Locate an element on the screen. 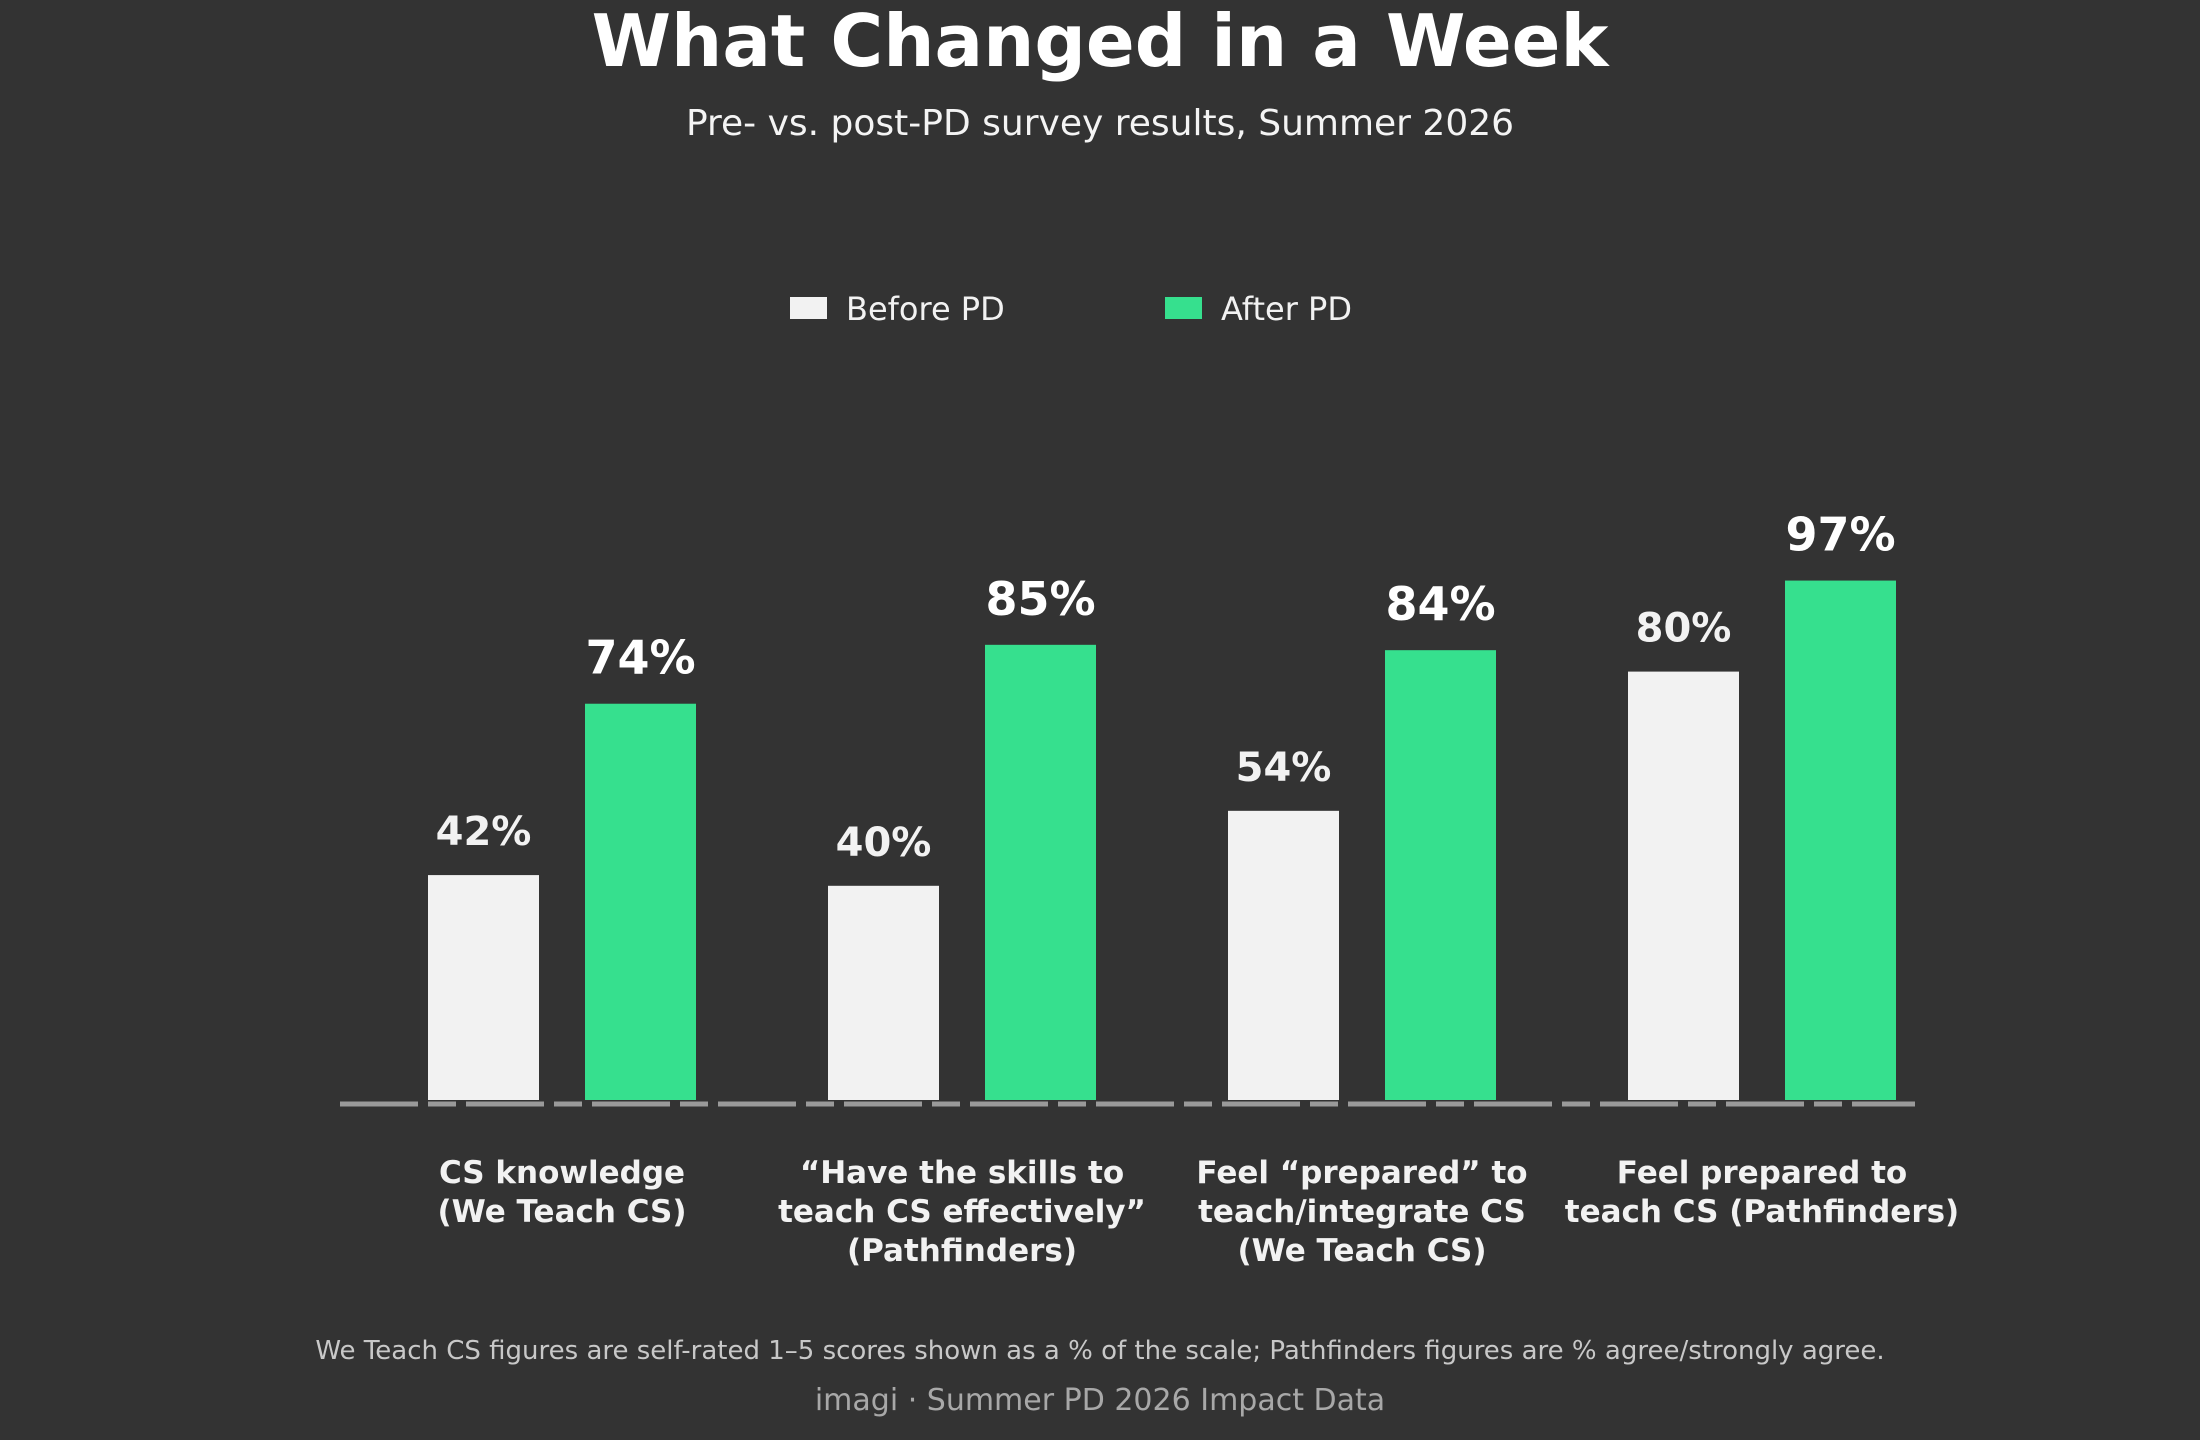 Image resolution: width=2200 pixels, height=1440 pixels. category-label-4-line-2: teach CS (Pathfinders) is located at coordinates (1762, 1212).